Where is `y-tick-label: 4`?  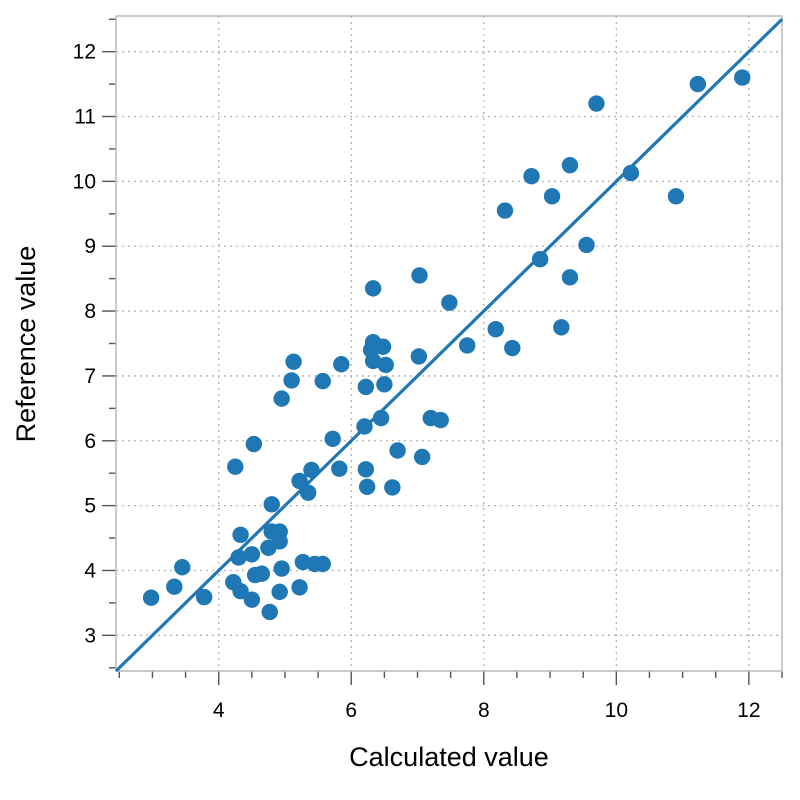 y-tick-label: 4 is located at coordinates (90, 570).